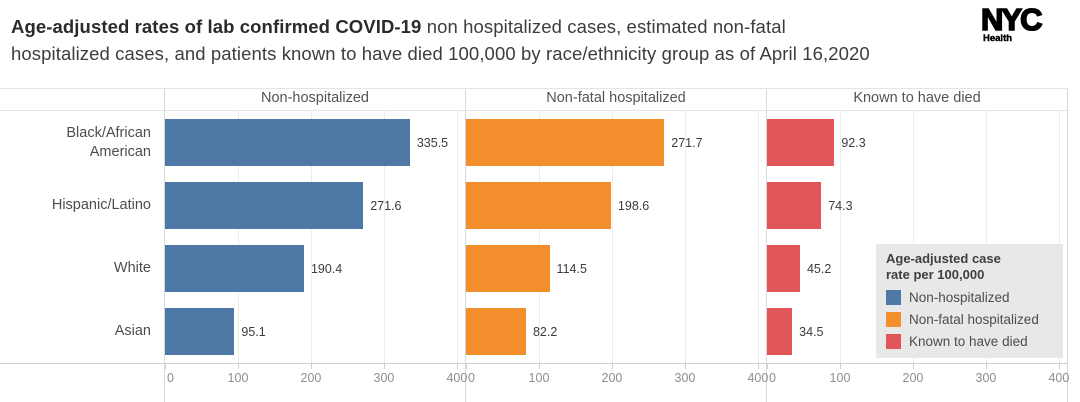  Describe the element at coordinates (974, 319) in the screenshot. I see `legend-item-label: Non-fatal hospitalized` at that location.